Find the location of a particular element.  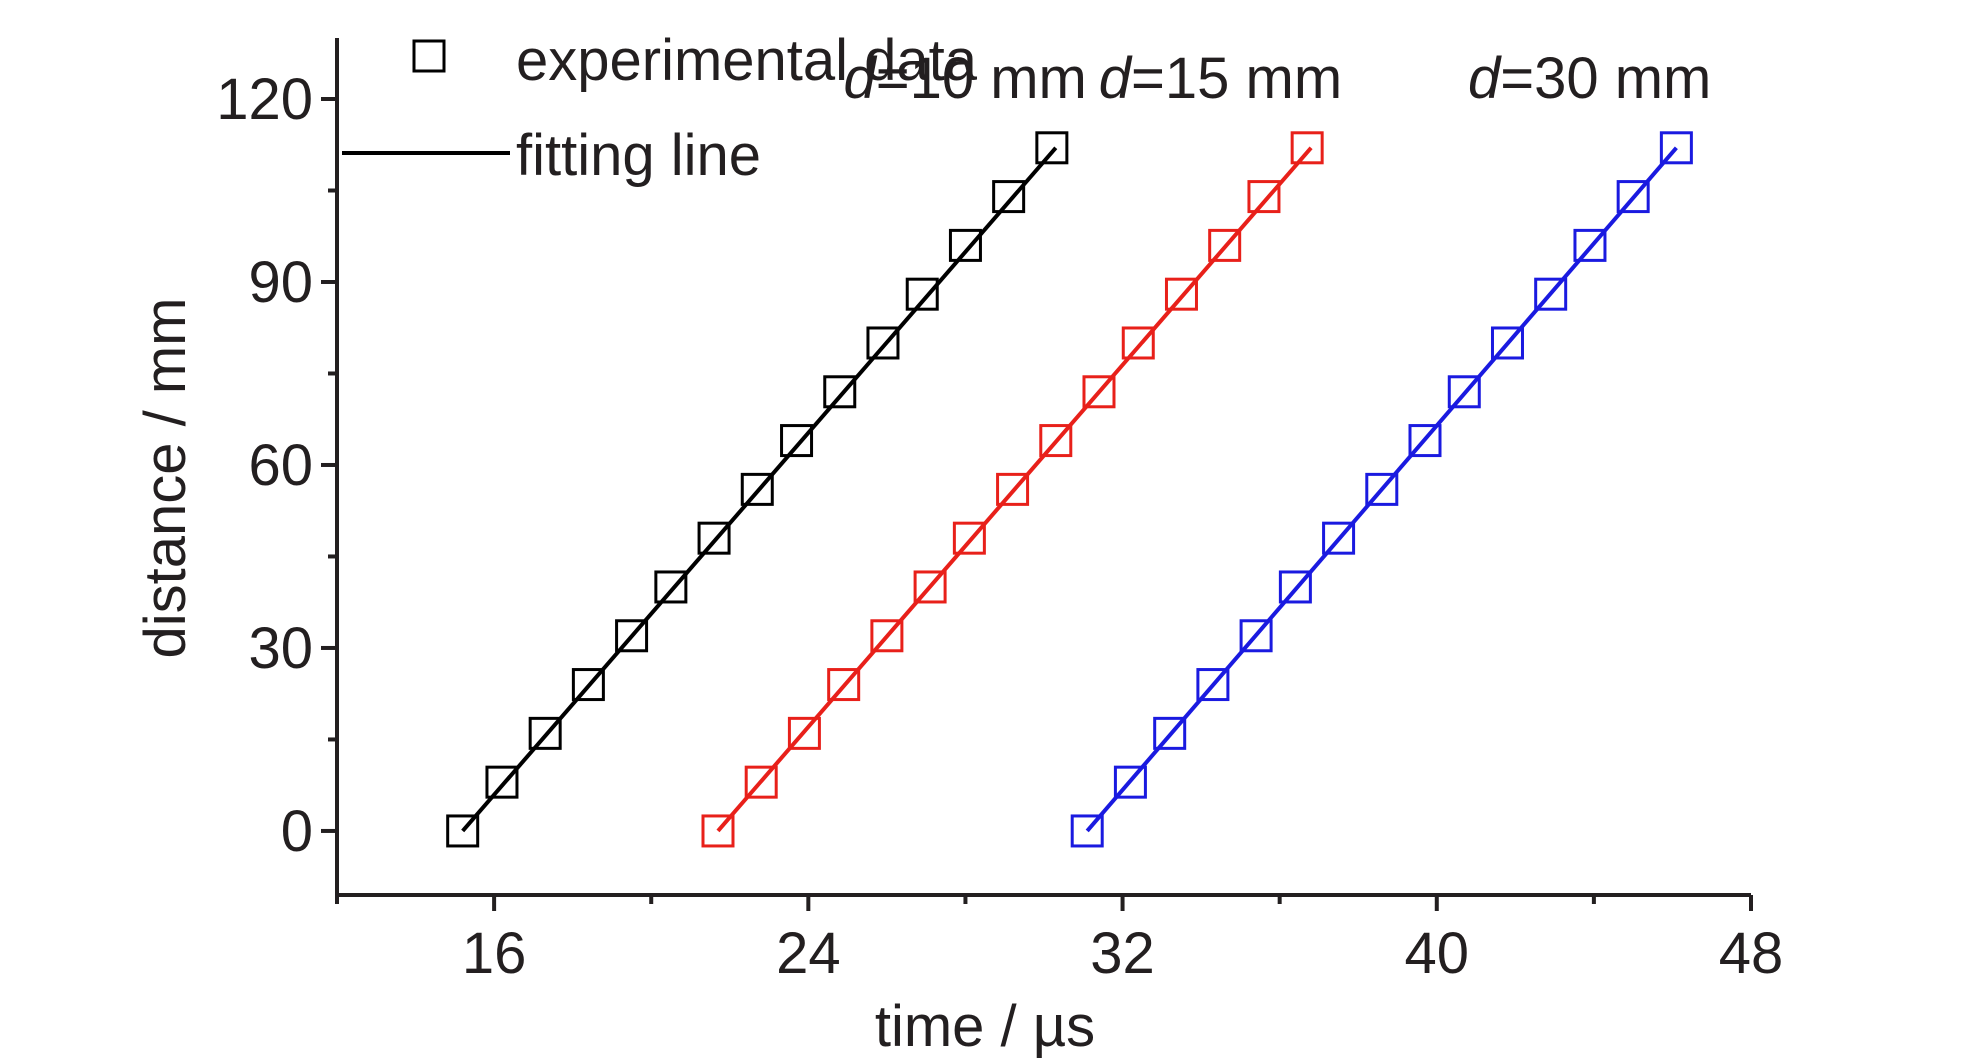

legend-marker-swatch is located at coordinates (429, 56).